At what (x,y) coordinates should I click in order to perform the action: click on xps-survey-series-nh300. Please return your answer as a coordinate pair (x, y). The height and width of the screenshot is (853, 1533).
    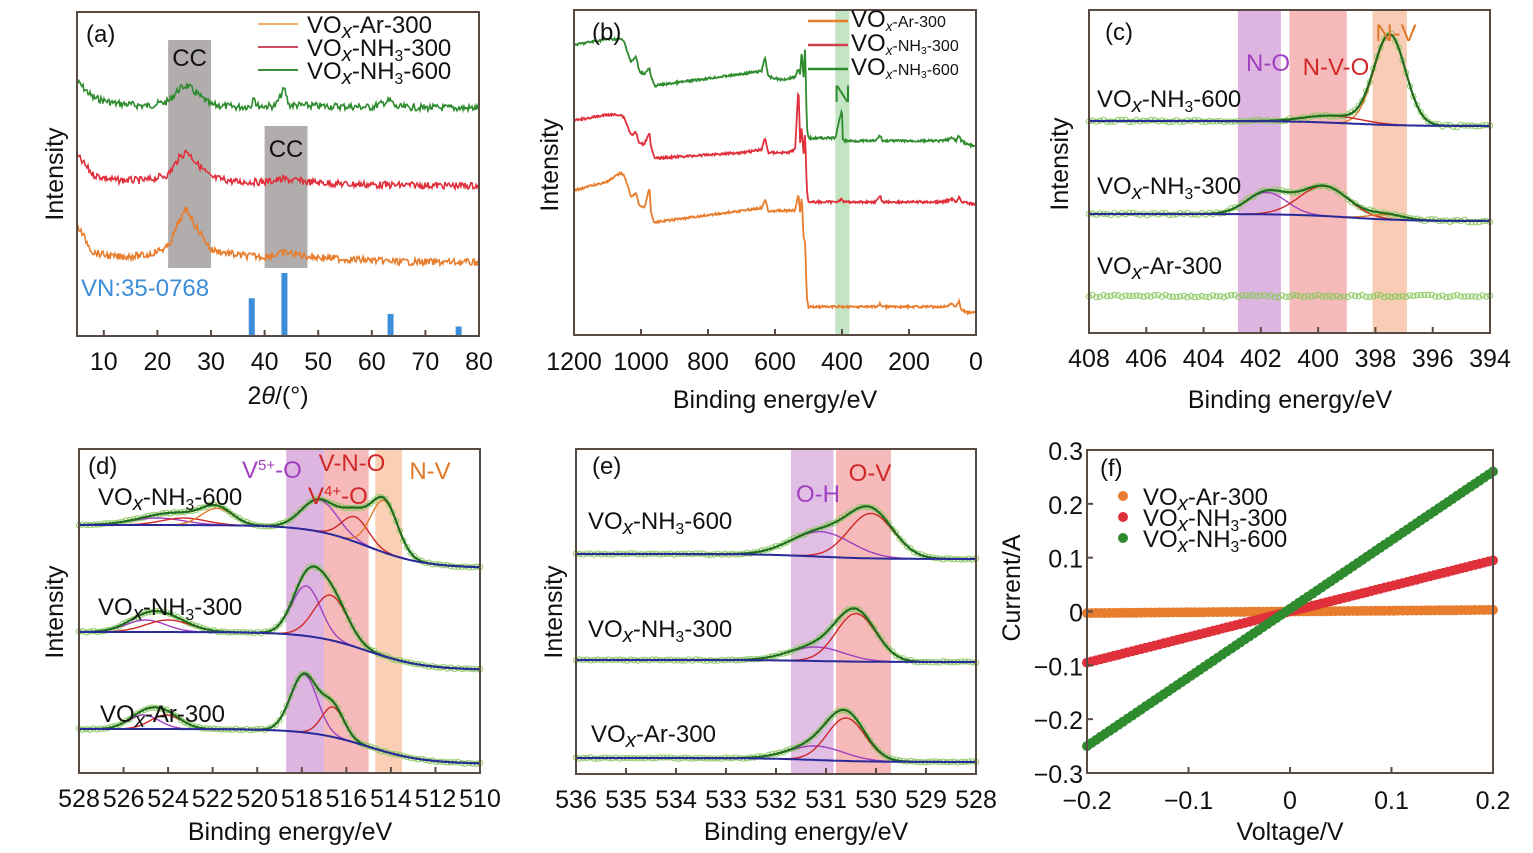
    Looking at the image, I should click on (774, 149).